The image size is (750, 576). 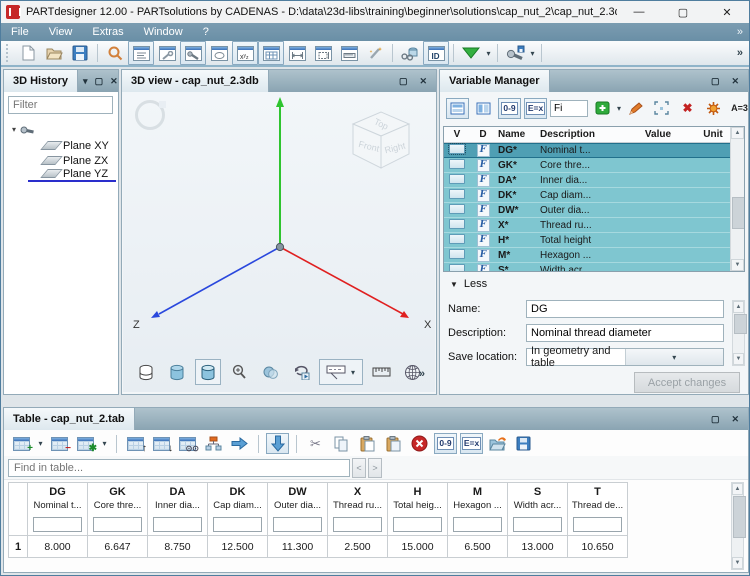 What do you see at coordinates (687, 382) in the screenshot?
I see `accept-changes-button: Accept changes` at bounding box center [687, 382].